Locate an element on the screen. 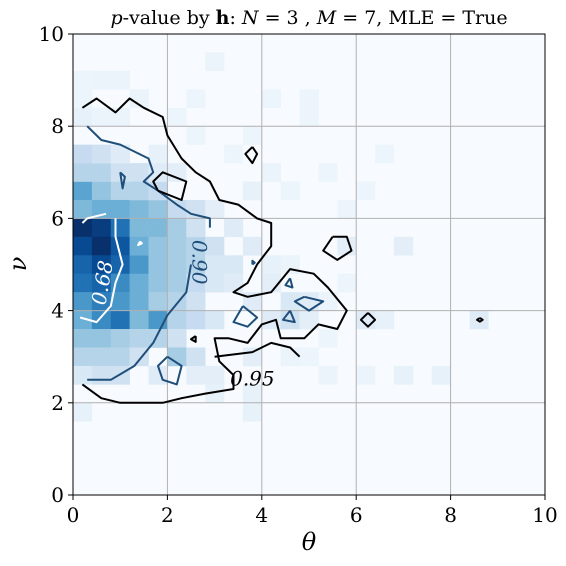  x-tick-label: 8 is located at coordinates (450, 515).